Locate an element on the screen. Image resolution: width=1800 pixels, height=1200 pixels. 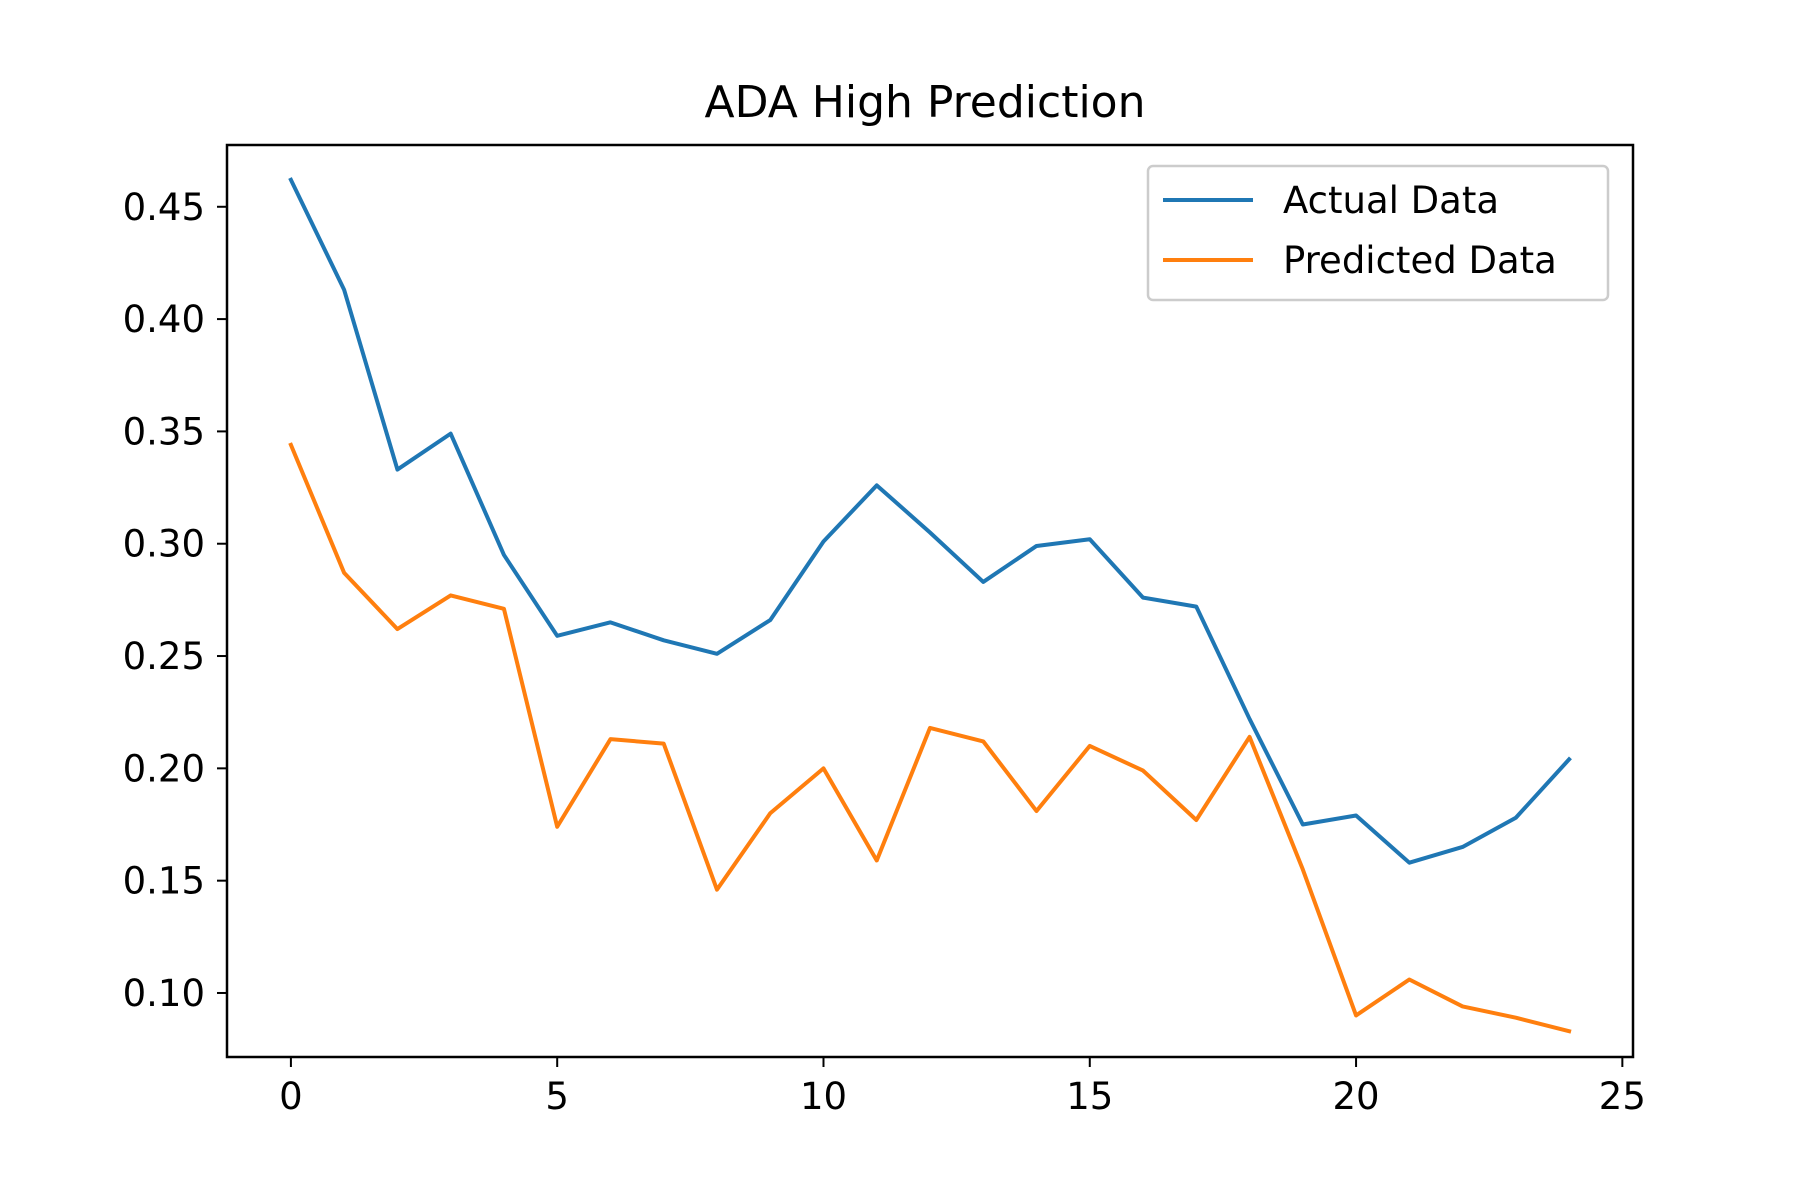
x-tick-label: 15 is located at coordinates (1089, 1096).